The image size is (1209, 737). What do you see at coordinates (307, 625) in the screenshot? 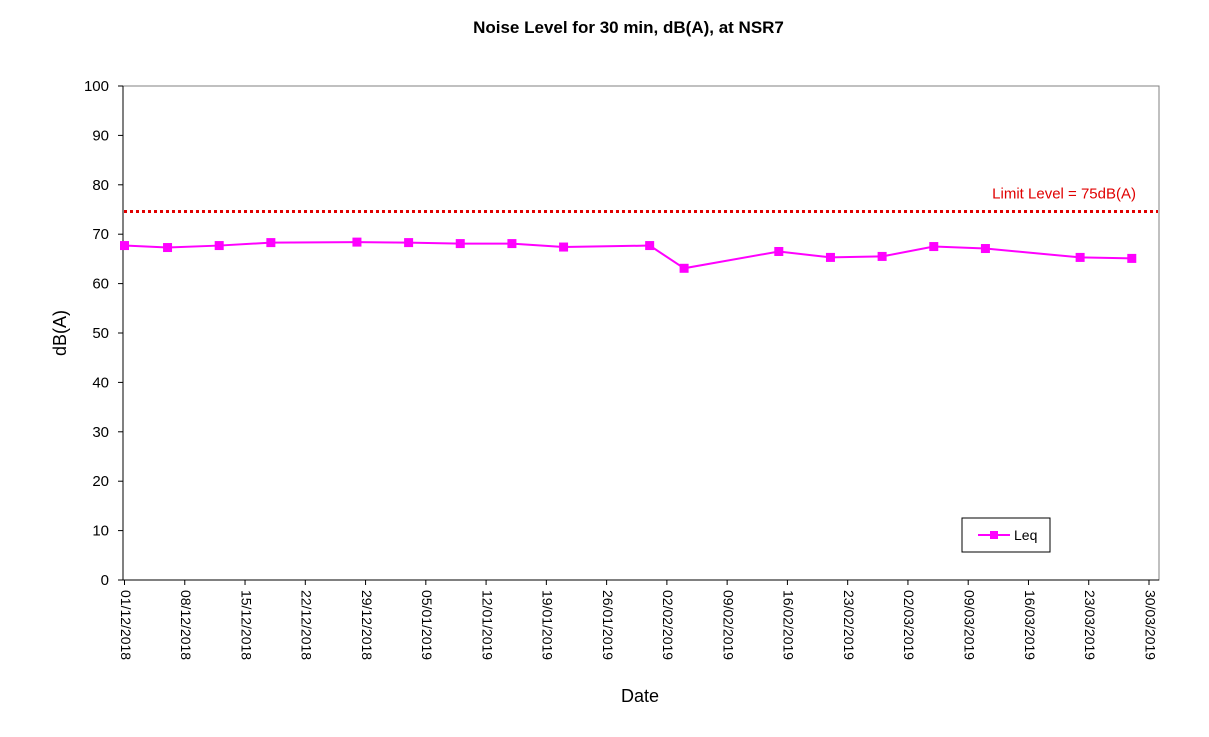
I see `x-tick-label: 22/12/2018` at bounding box center [307, 625].